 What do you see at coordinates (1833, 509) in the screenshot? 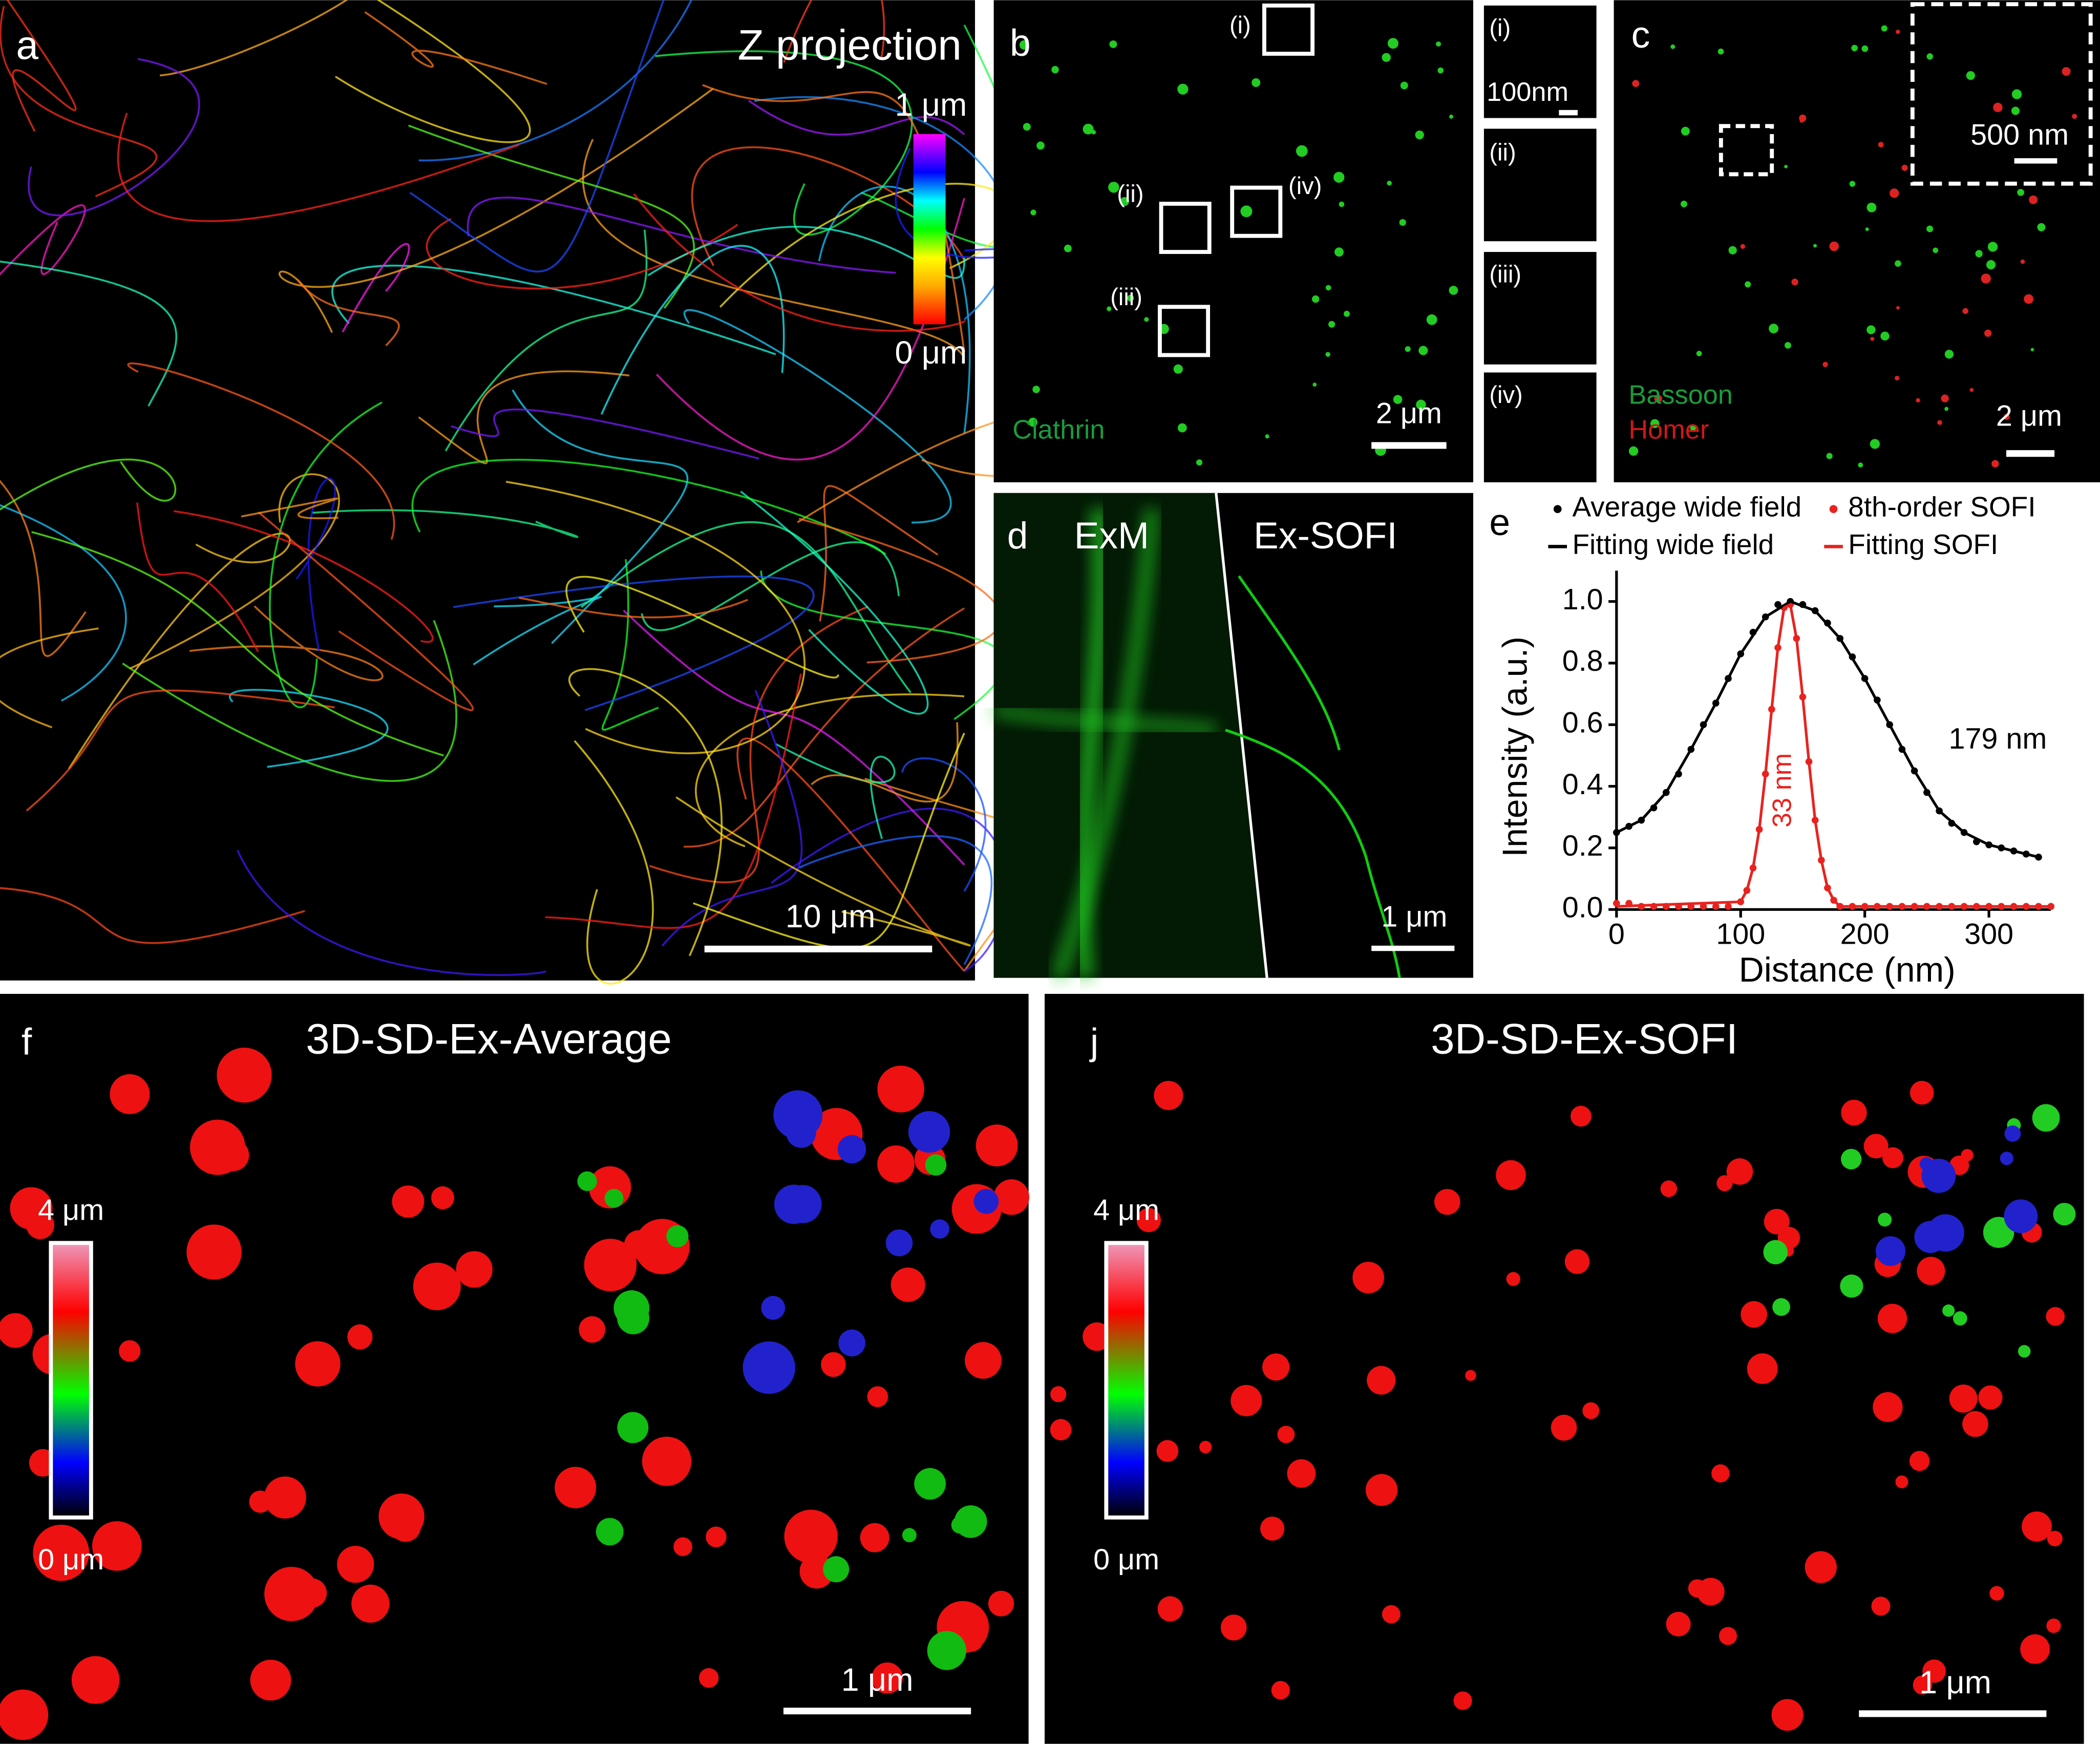
I see `legend-marker` at bounding box center [1833, 509].